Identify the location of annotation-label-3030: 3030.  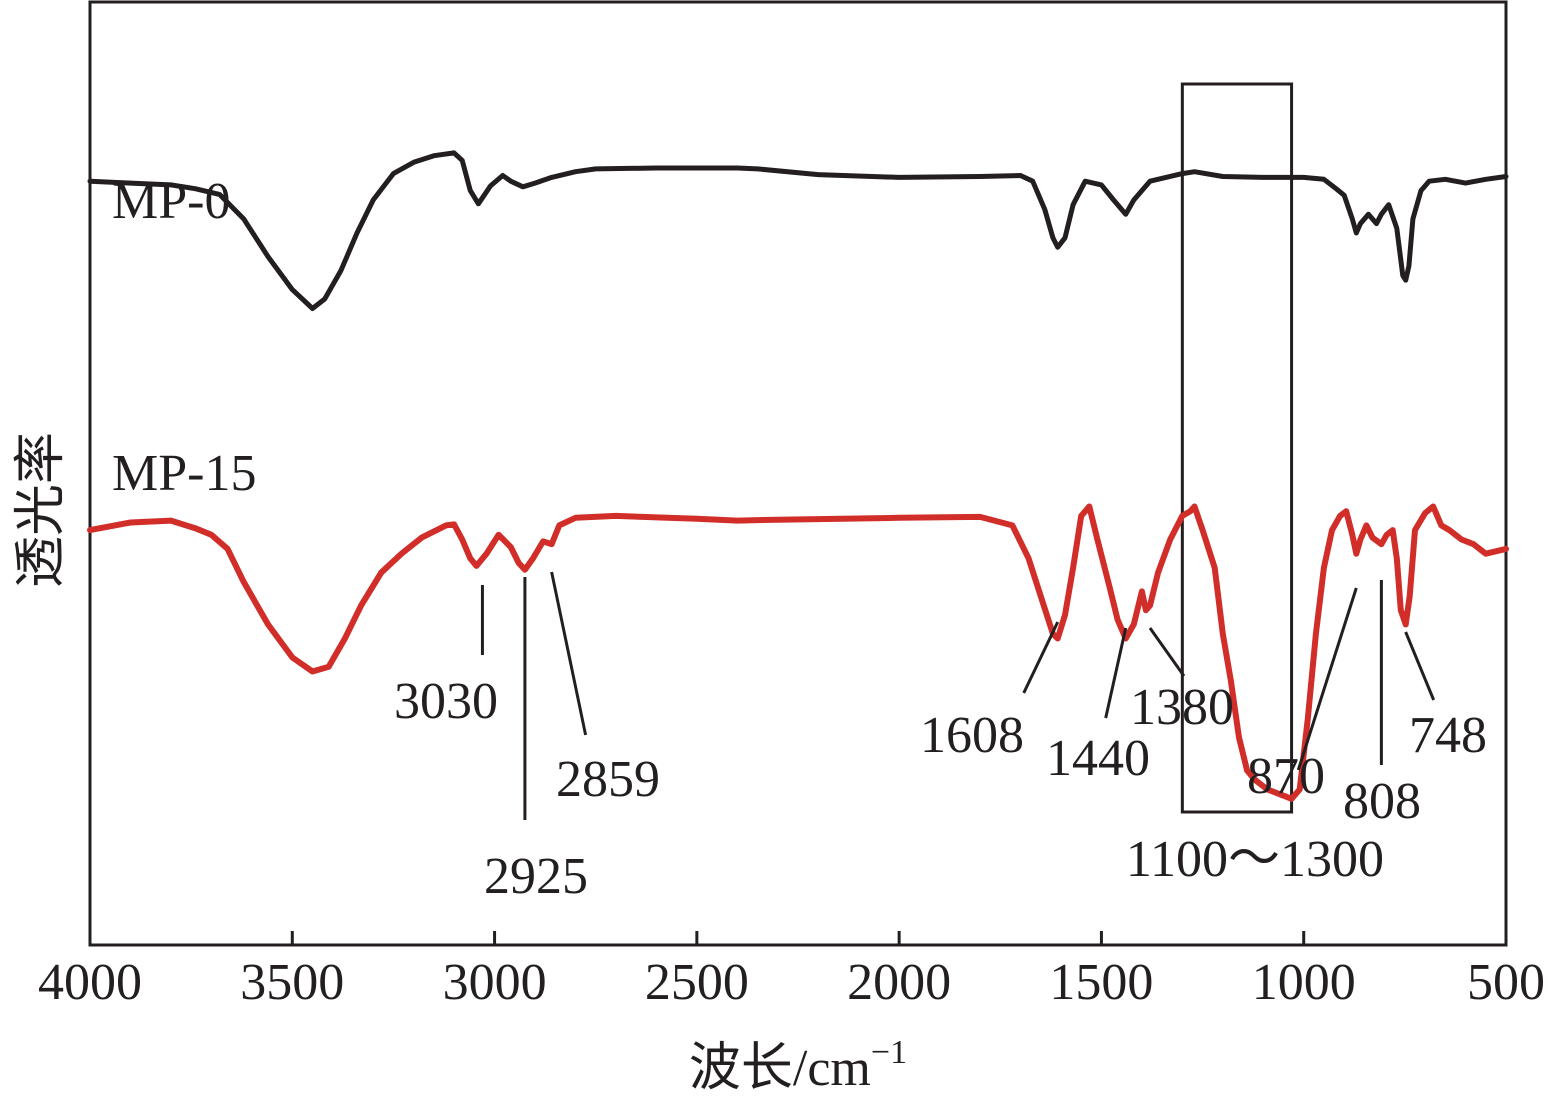
(446, 701).